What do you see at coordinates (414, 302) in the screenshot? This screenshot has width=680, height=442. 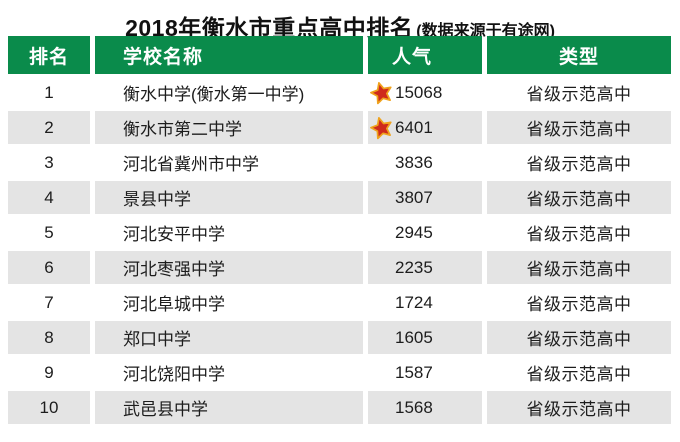 I see `popularity-value: 1724` at bounding box center [414, 302].